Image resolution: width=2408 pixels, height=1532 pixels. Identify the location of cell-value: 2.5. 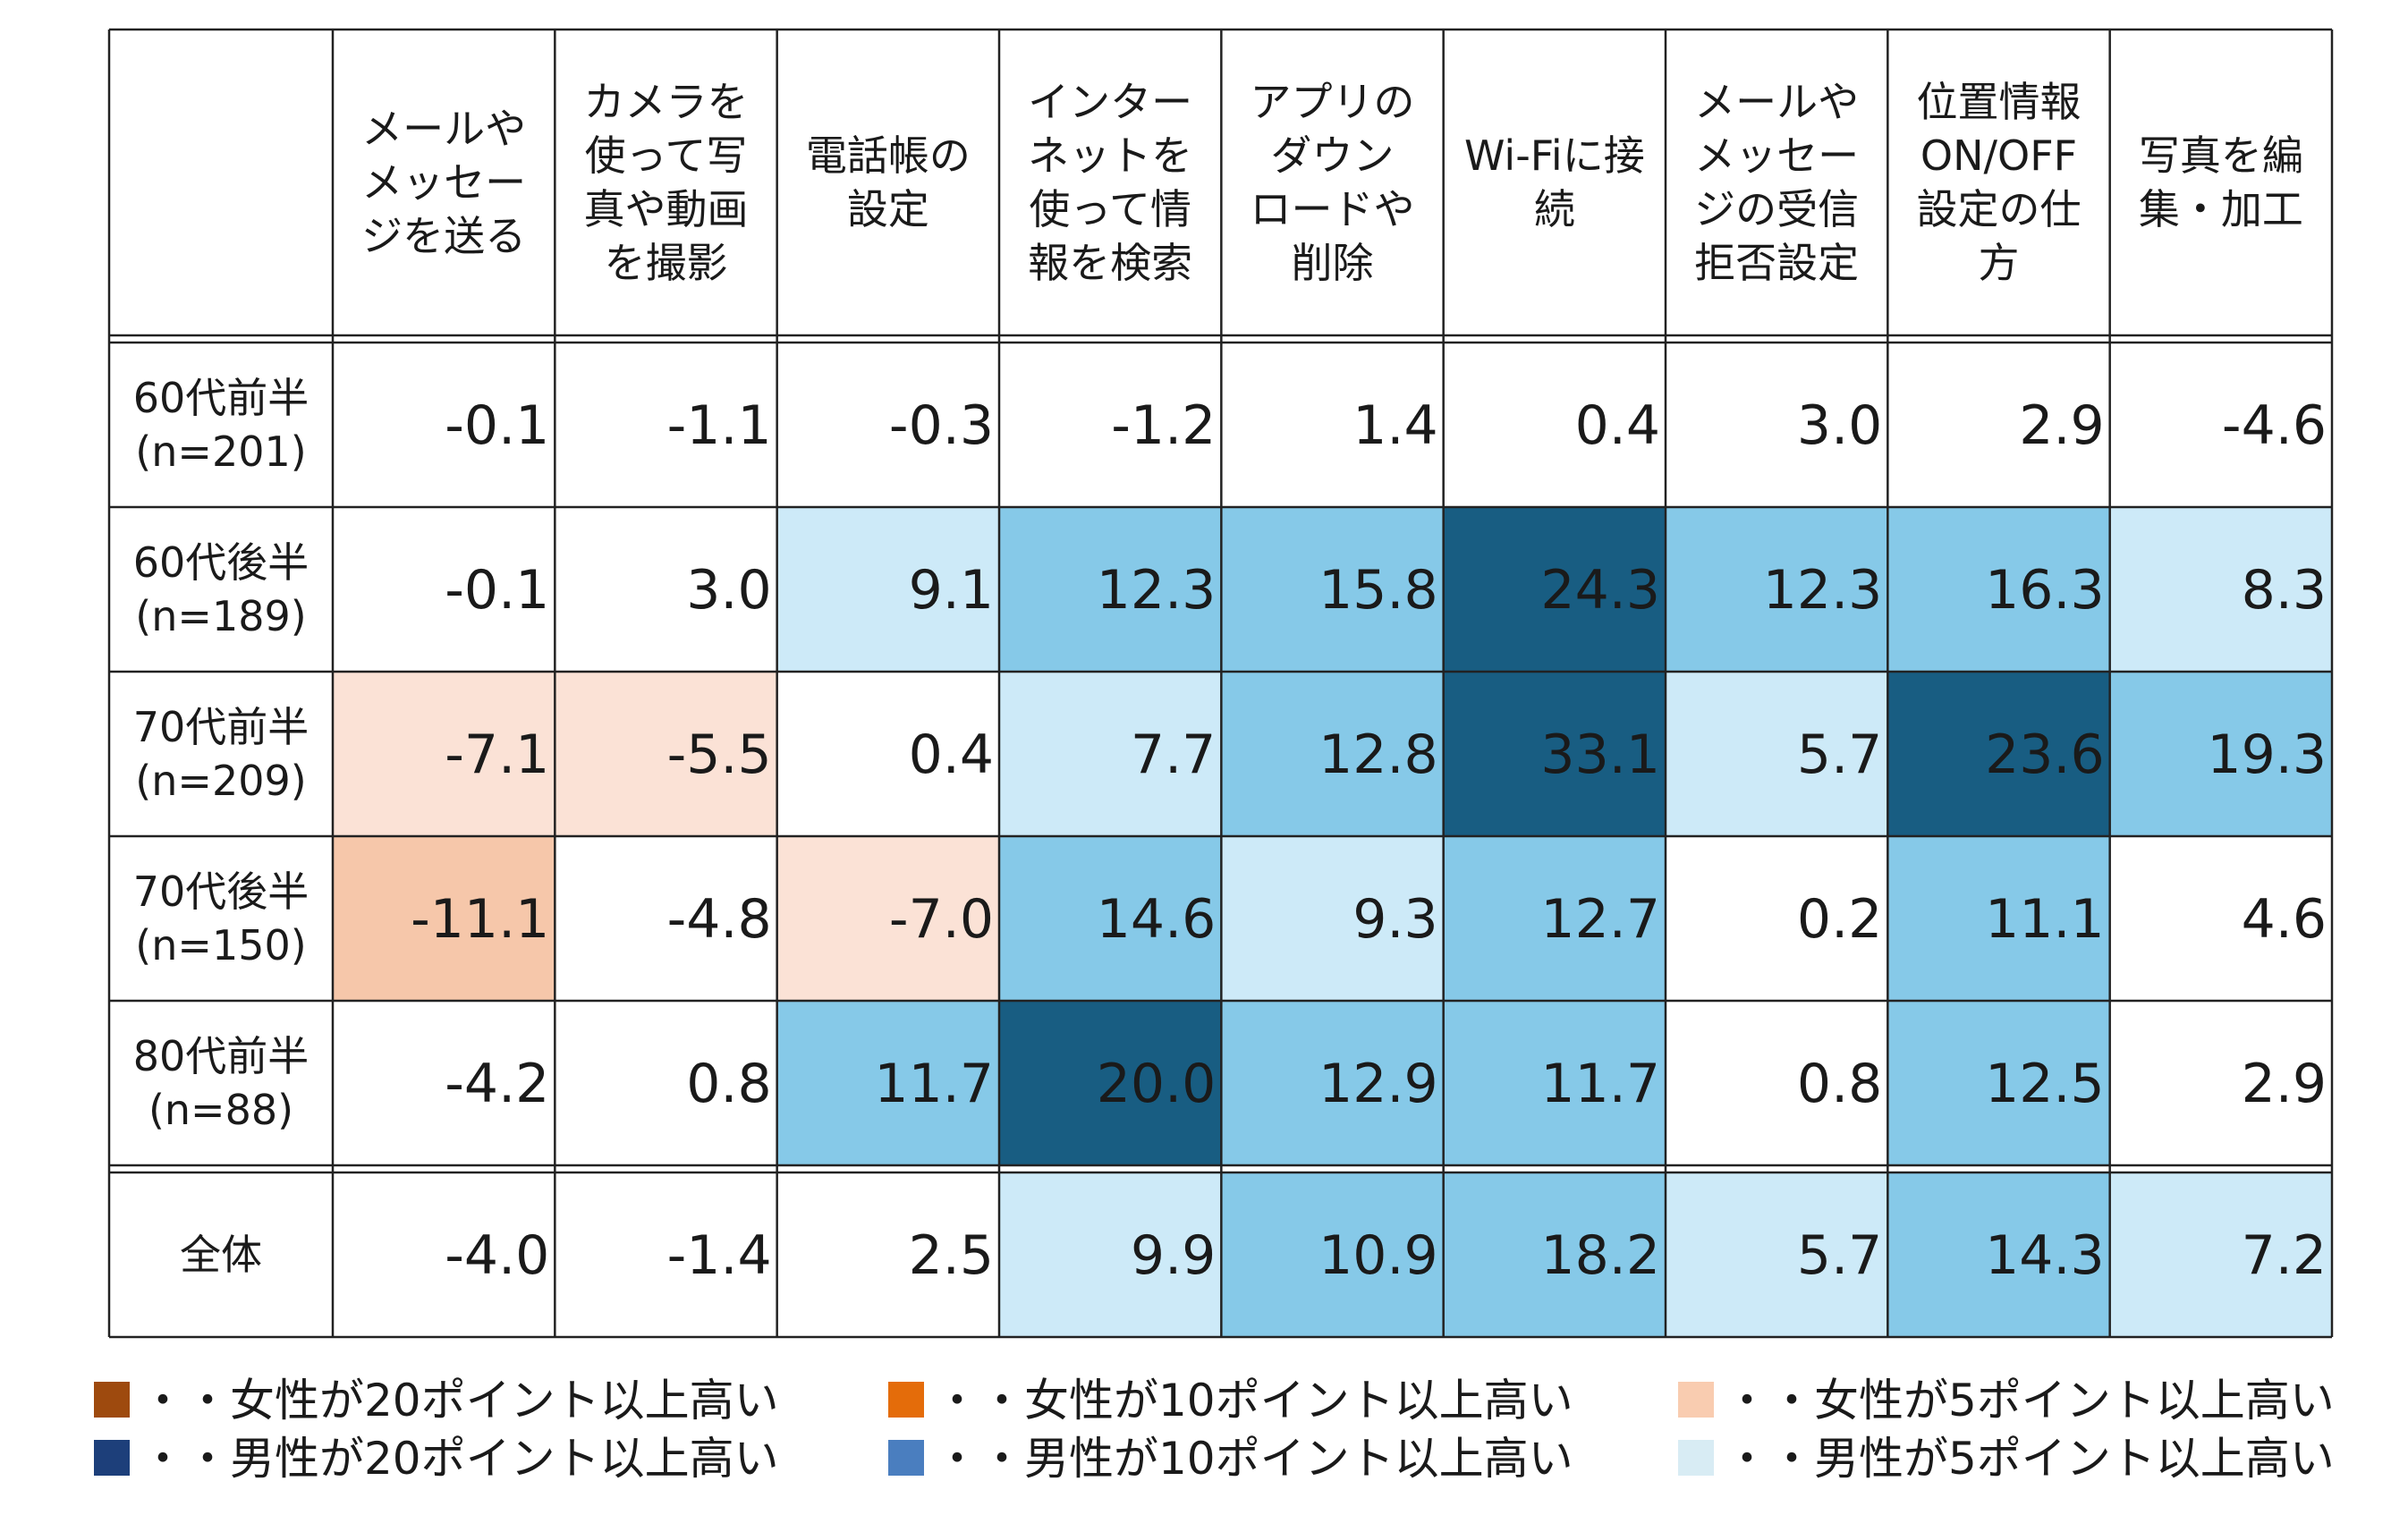
(951, 1255).